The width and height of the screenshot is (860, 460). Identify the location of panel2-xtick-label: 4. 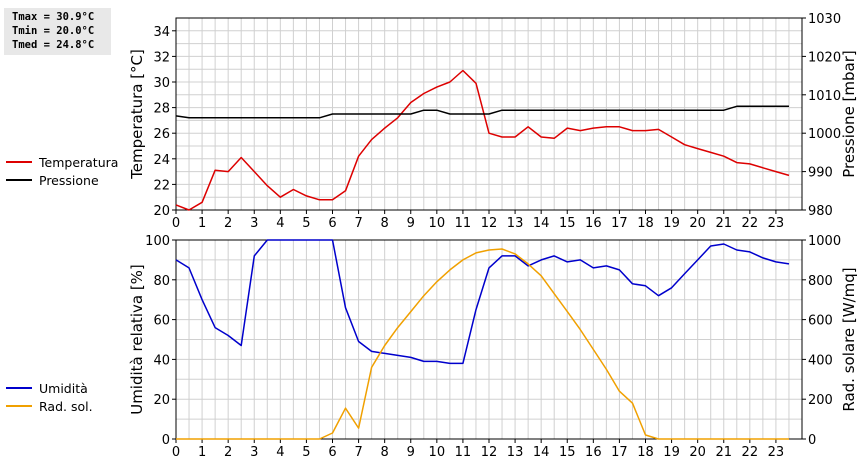
(280, 452).